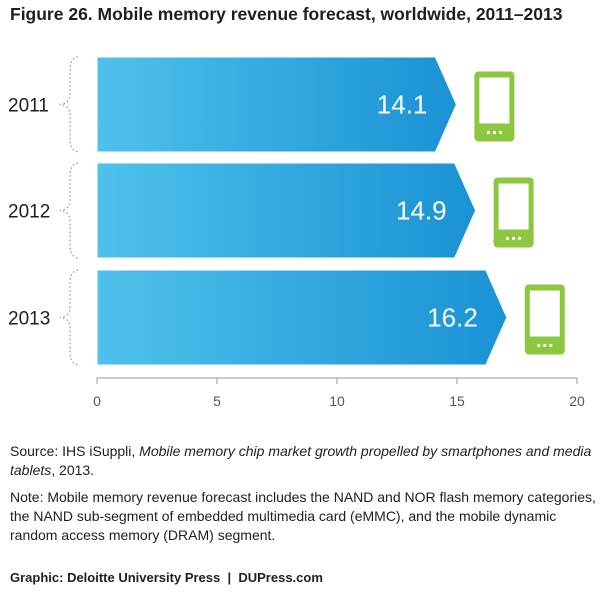 This screenshot has width=611, height=599. I want to click on x-tick-label: 20, so click(577, 401).